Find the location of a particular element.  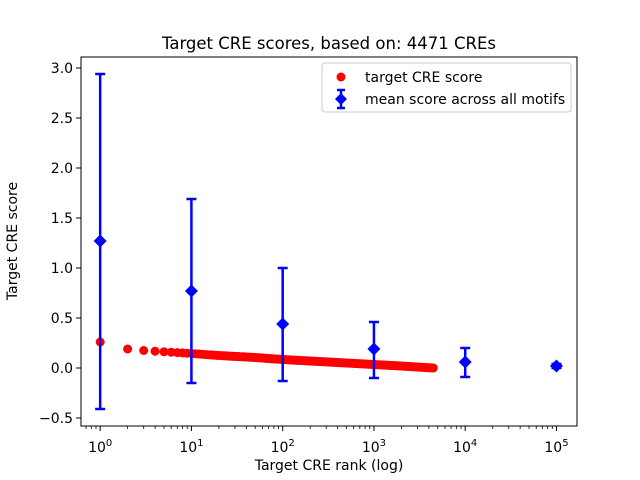

x-tick-exponent: 2 is located at coordinates (291, 443).